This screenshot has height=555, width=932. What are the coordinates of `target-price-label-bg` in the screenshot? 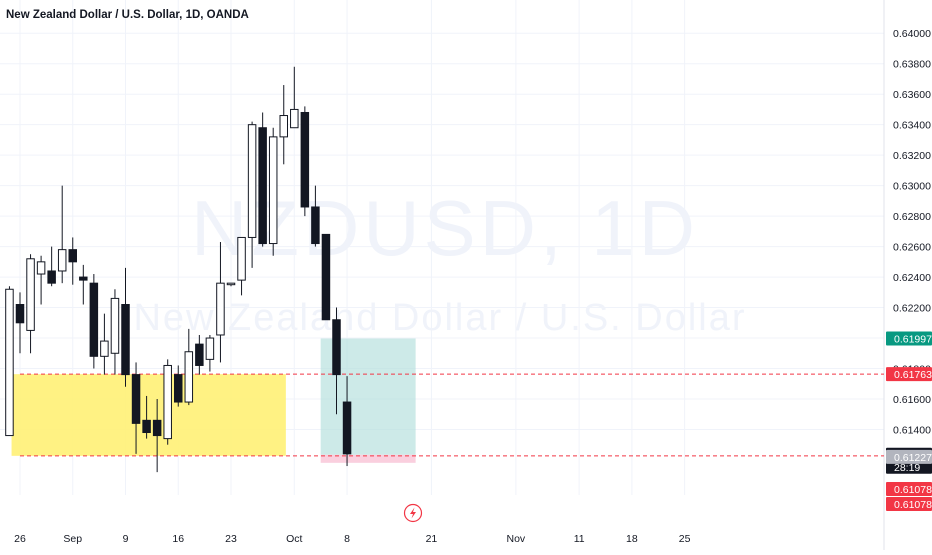 It's located at (909, 338).